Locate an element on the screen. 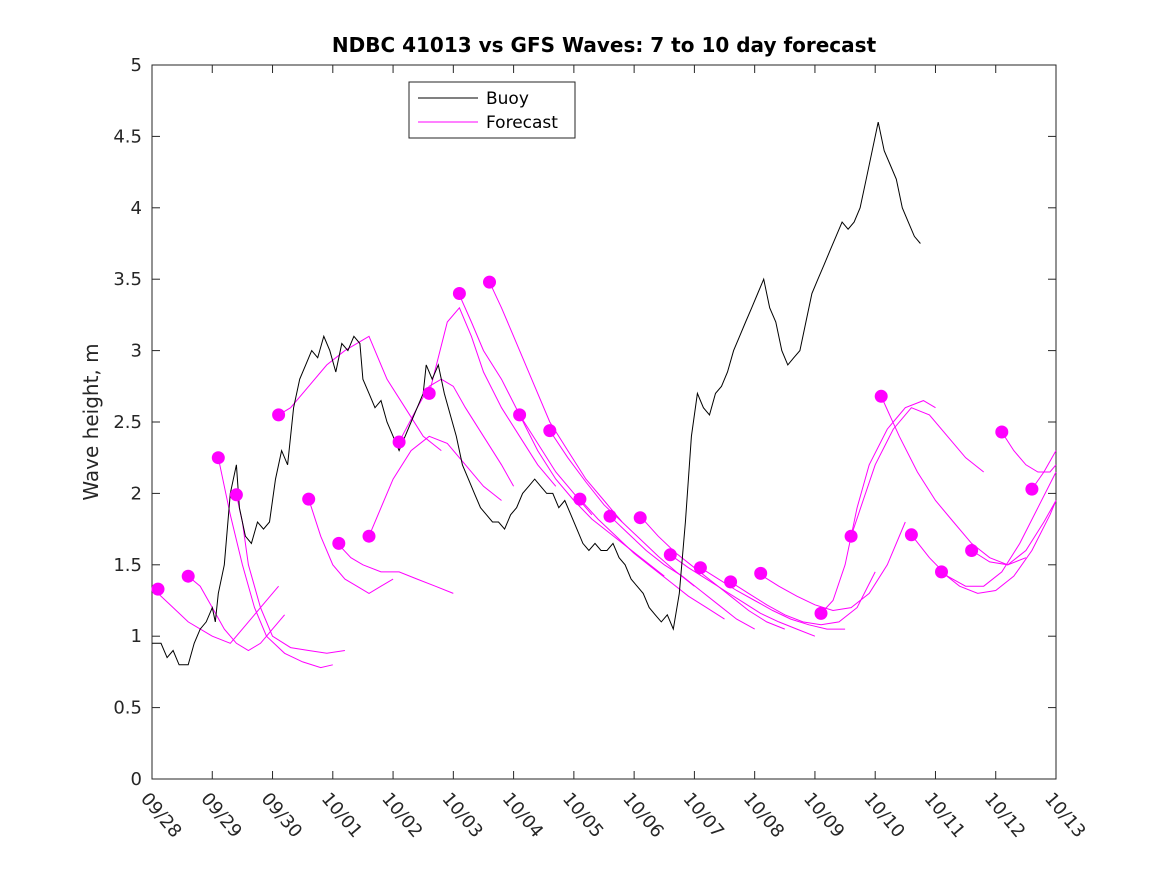 Image resolution: width=1167 pixels, height=875 pixels. x-tick-label: 10/07 is located at coordinates (703, 815).